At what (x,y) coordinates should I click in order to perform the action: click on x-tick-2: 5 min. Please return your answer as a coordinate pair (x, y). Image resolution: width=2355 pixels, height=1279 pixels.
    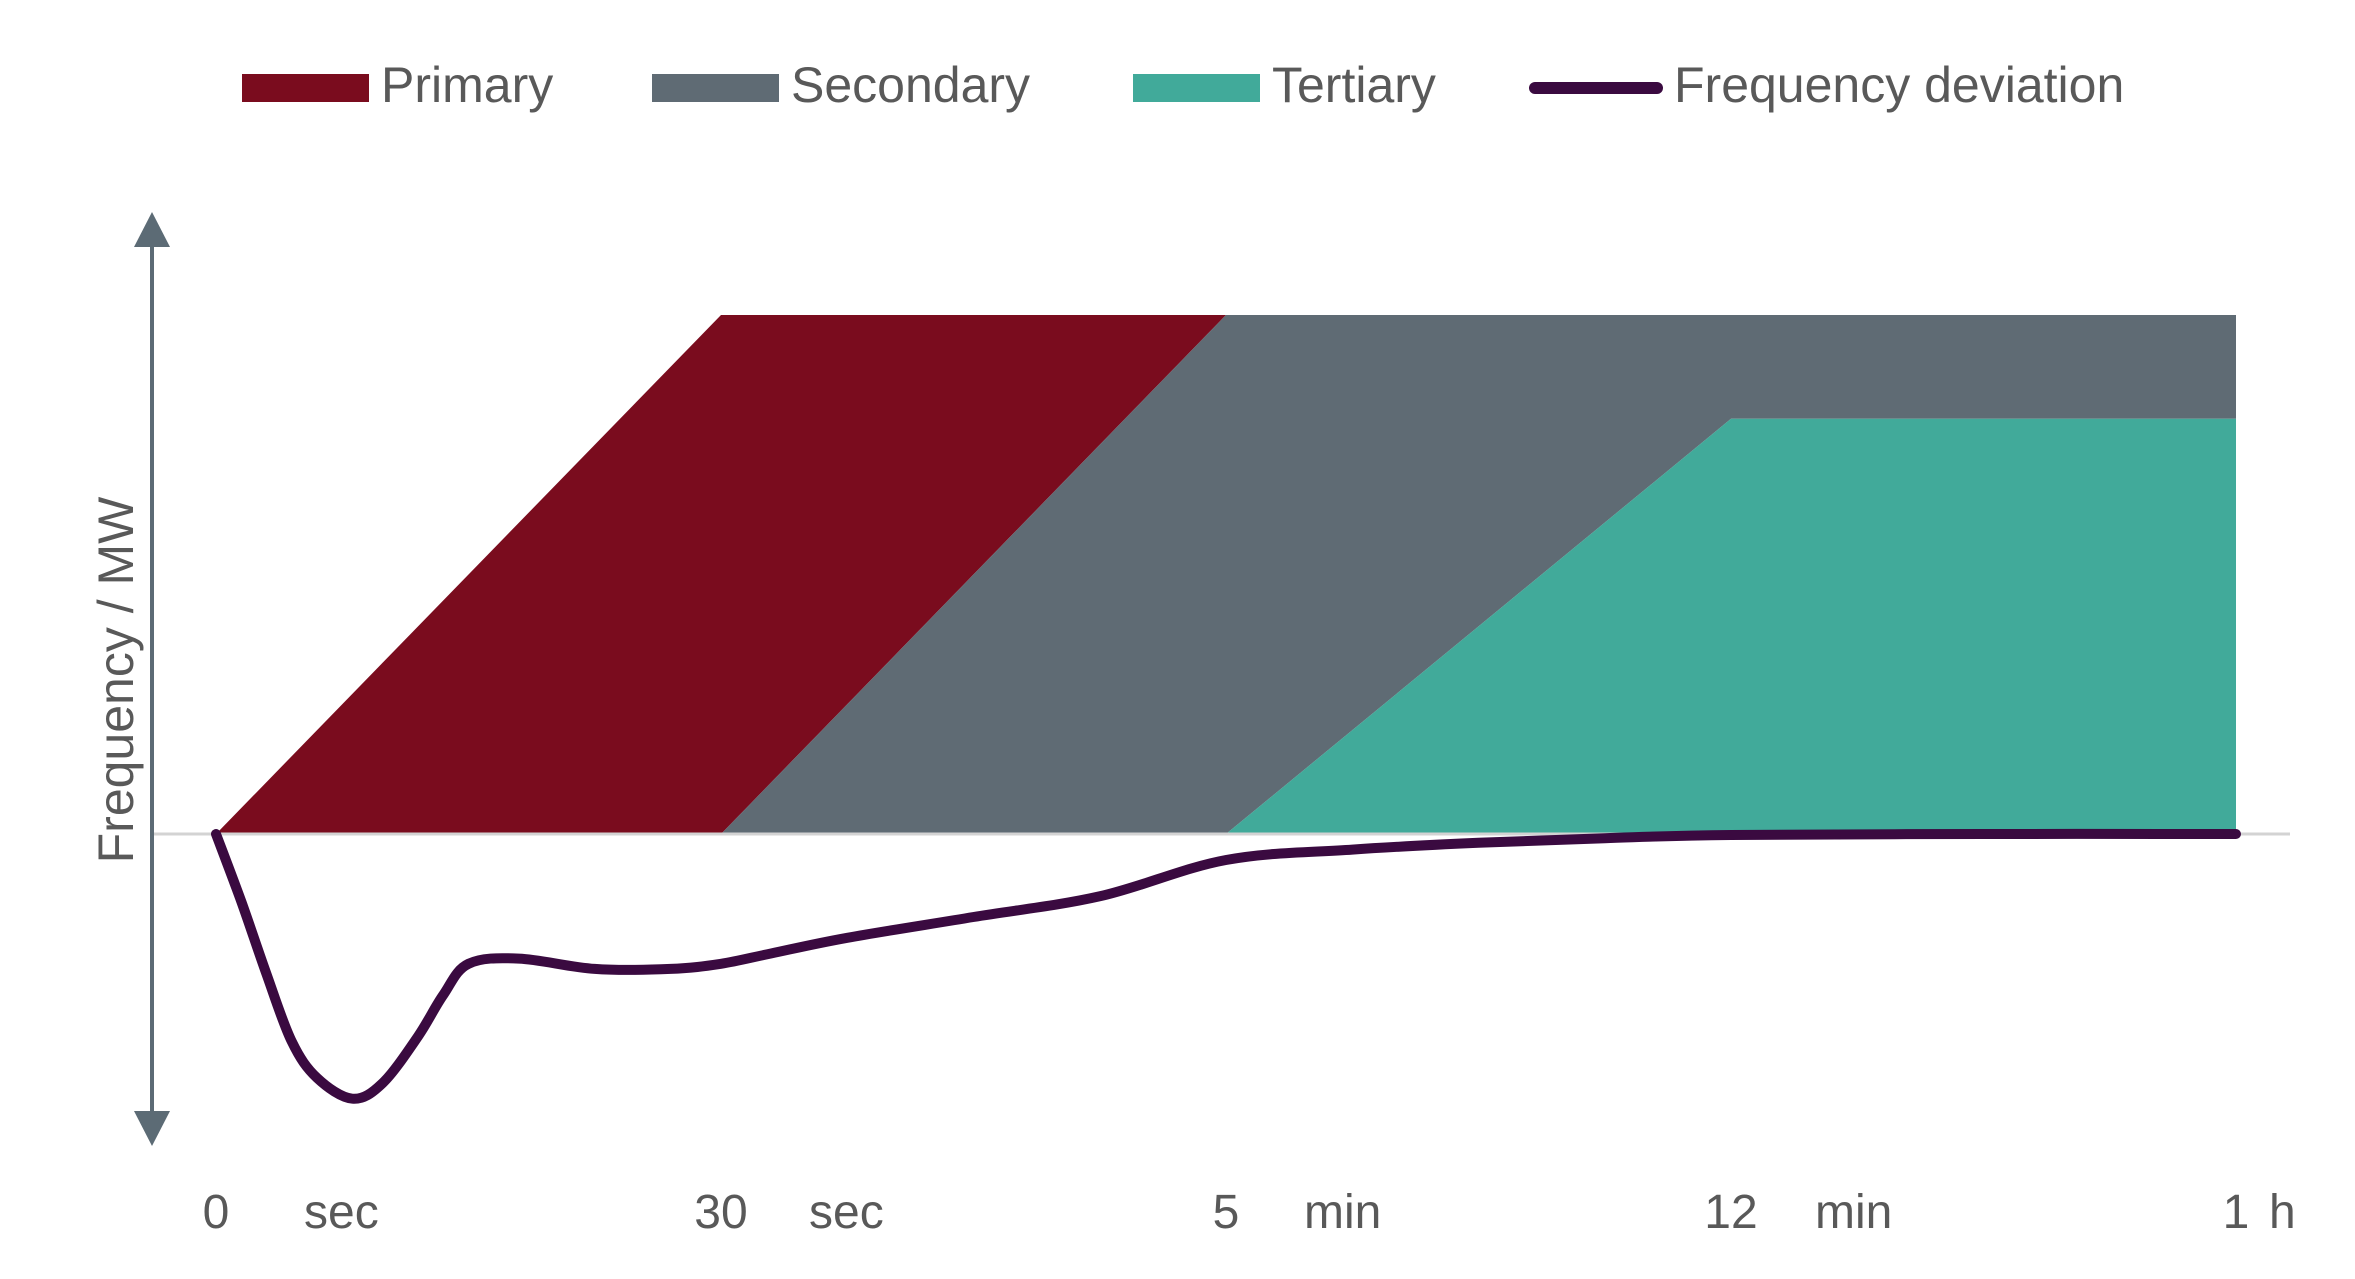
    Looking at the image, I should click on (1297, 1212).